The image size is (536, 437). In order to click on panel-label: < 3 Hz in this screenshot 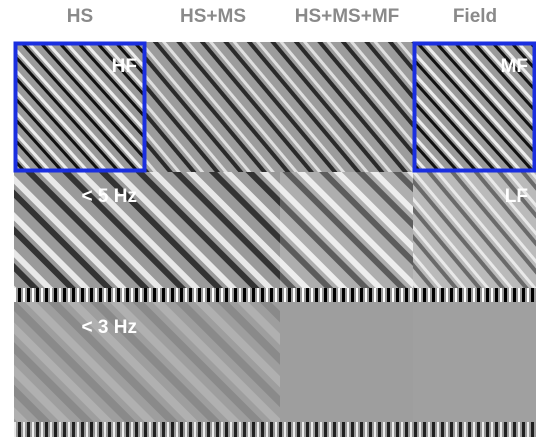, I will do `click(109, 327)`.